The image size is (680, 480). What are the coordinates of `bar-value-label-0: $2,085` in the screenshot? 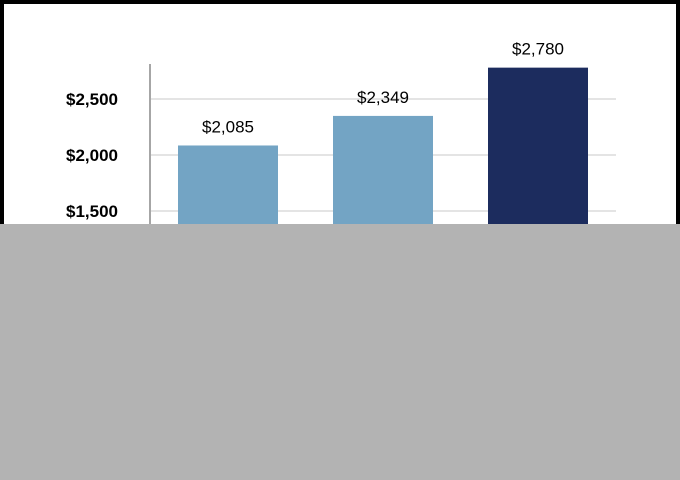 It's located at (228, 126).